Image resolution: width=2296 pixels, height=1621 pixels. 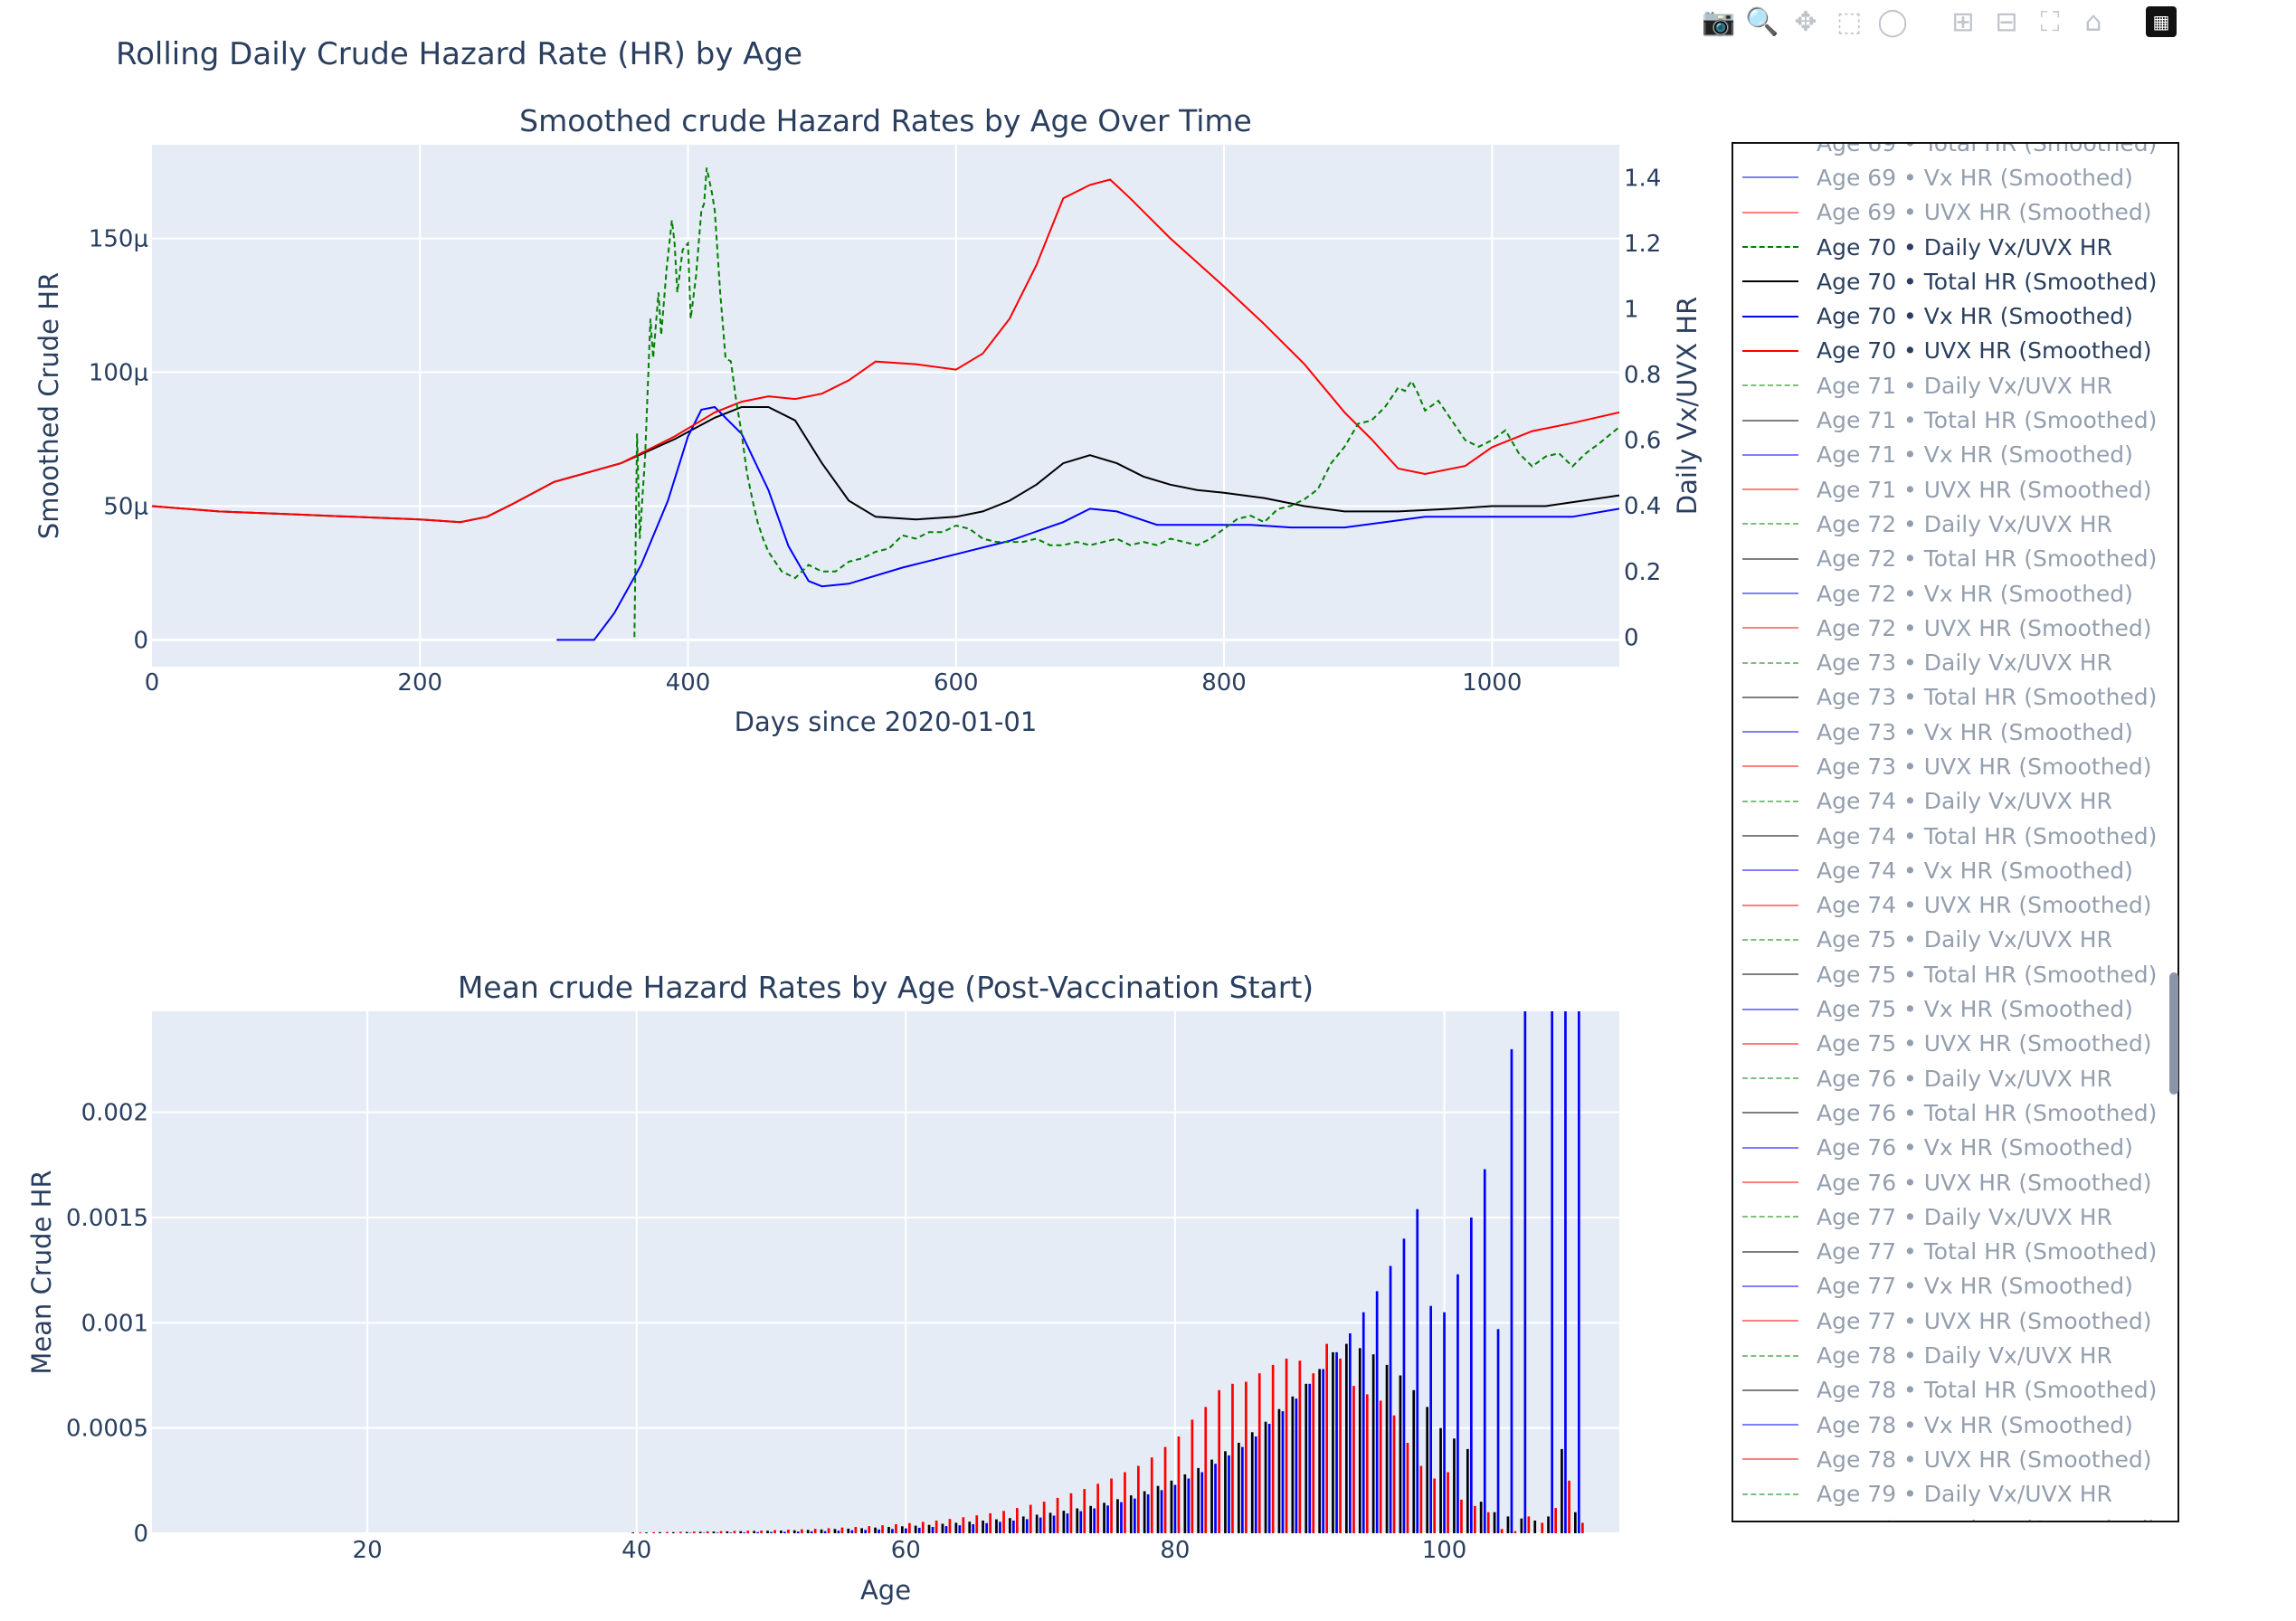 What do you see at coordinates (1642, 441) in the screenshot?
I see `y2-tick-label: 0.6` at bounding box center [1642, 441].